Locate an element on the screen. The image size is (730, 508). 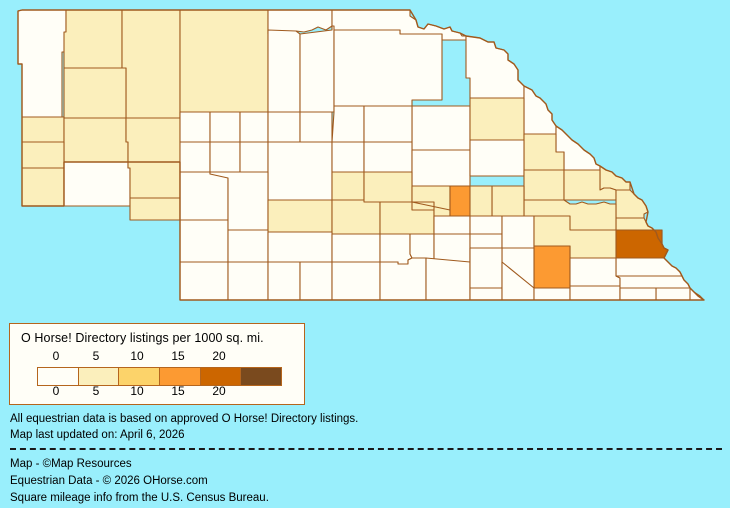
county-boone is located at coordinates (441, 168).